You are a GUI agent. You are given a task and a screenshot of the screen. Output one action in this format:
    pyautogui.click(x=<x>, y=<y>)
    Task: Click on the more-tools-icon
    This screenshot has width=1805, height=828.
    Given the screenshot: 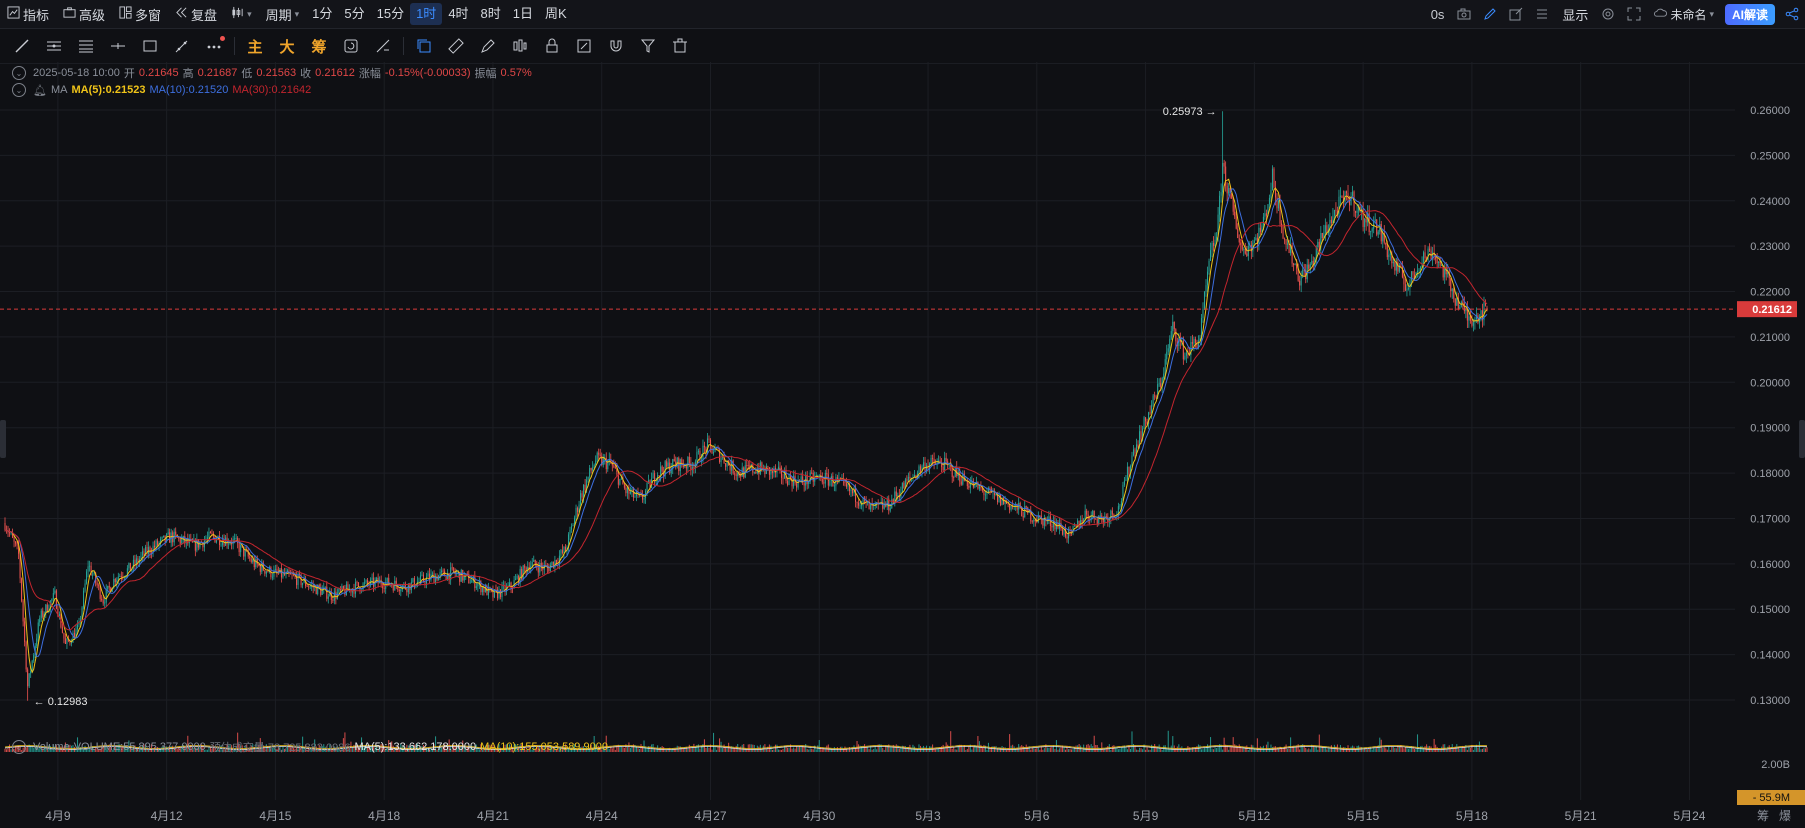 What is the action you would take?
    pyautogui.click(x=214, y=46)
    